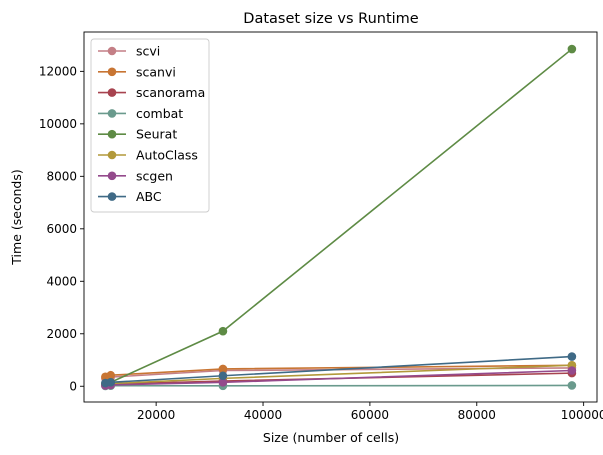 This screenshot has width=603, height=455. What do you see at coordinates (339, 370) in the screenshot?
I see `series-abc` at bounding box center [339, 370].